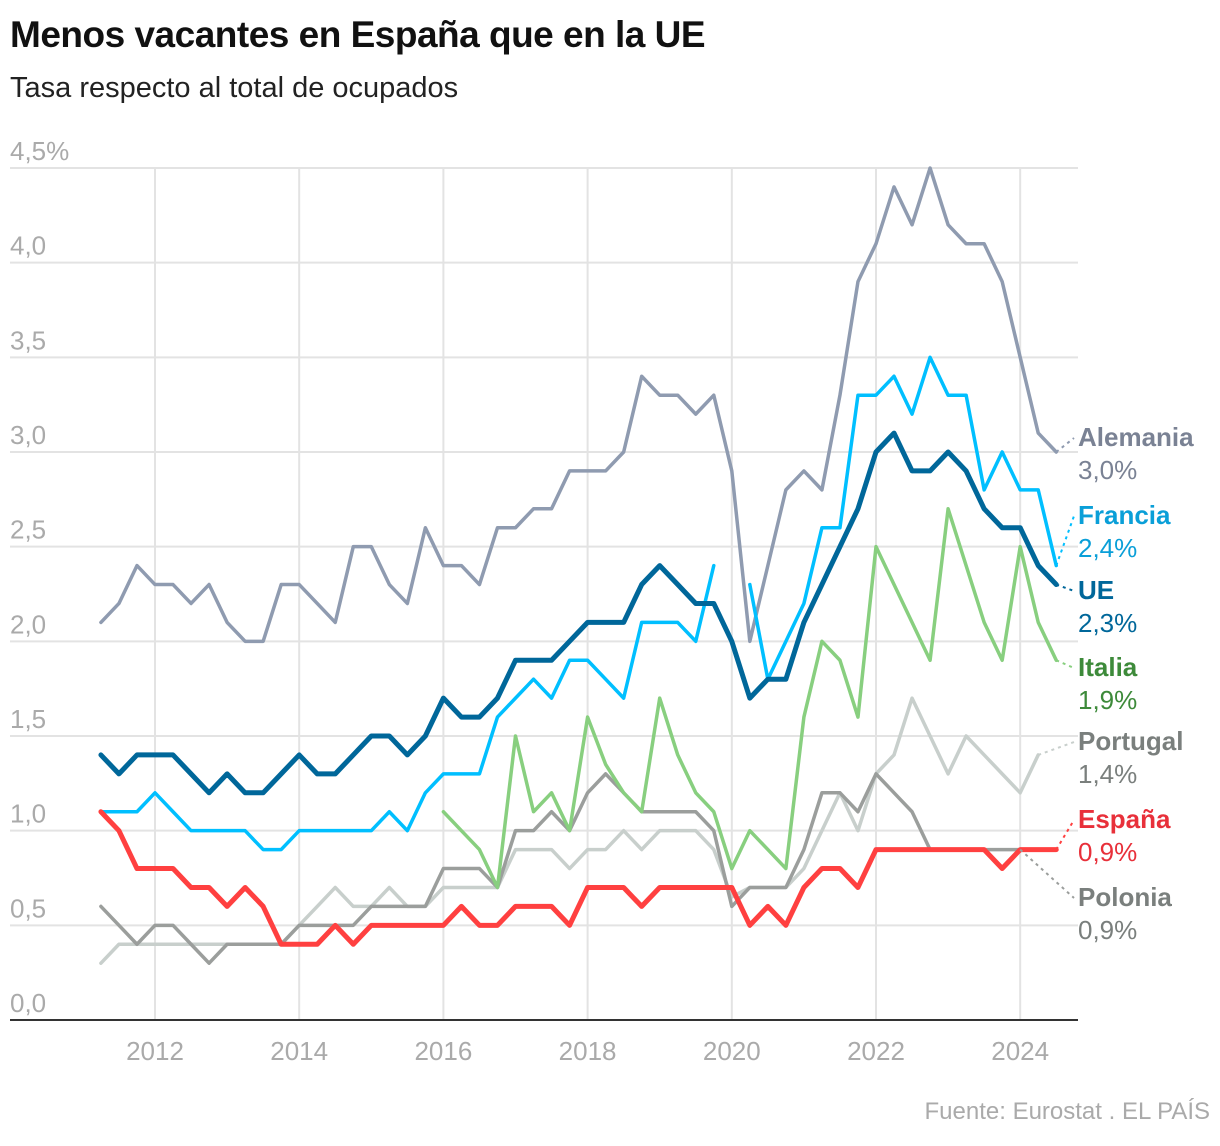 The image size is (1220, 1146). Describe the element at coordinates (1136, 437) in the screenshot. I see `series-label-name: Alemania` at that location.